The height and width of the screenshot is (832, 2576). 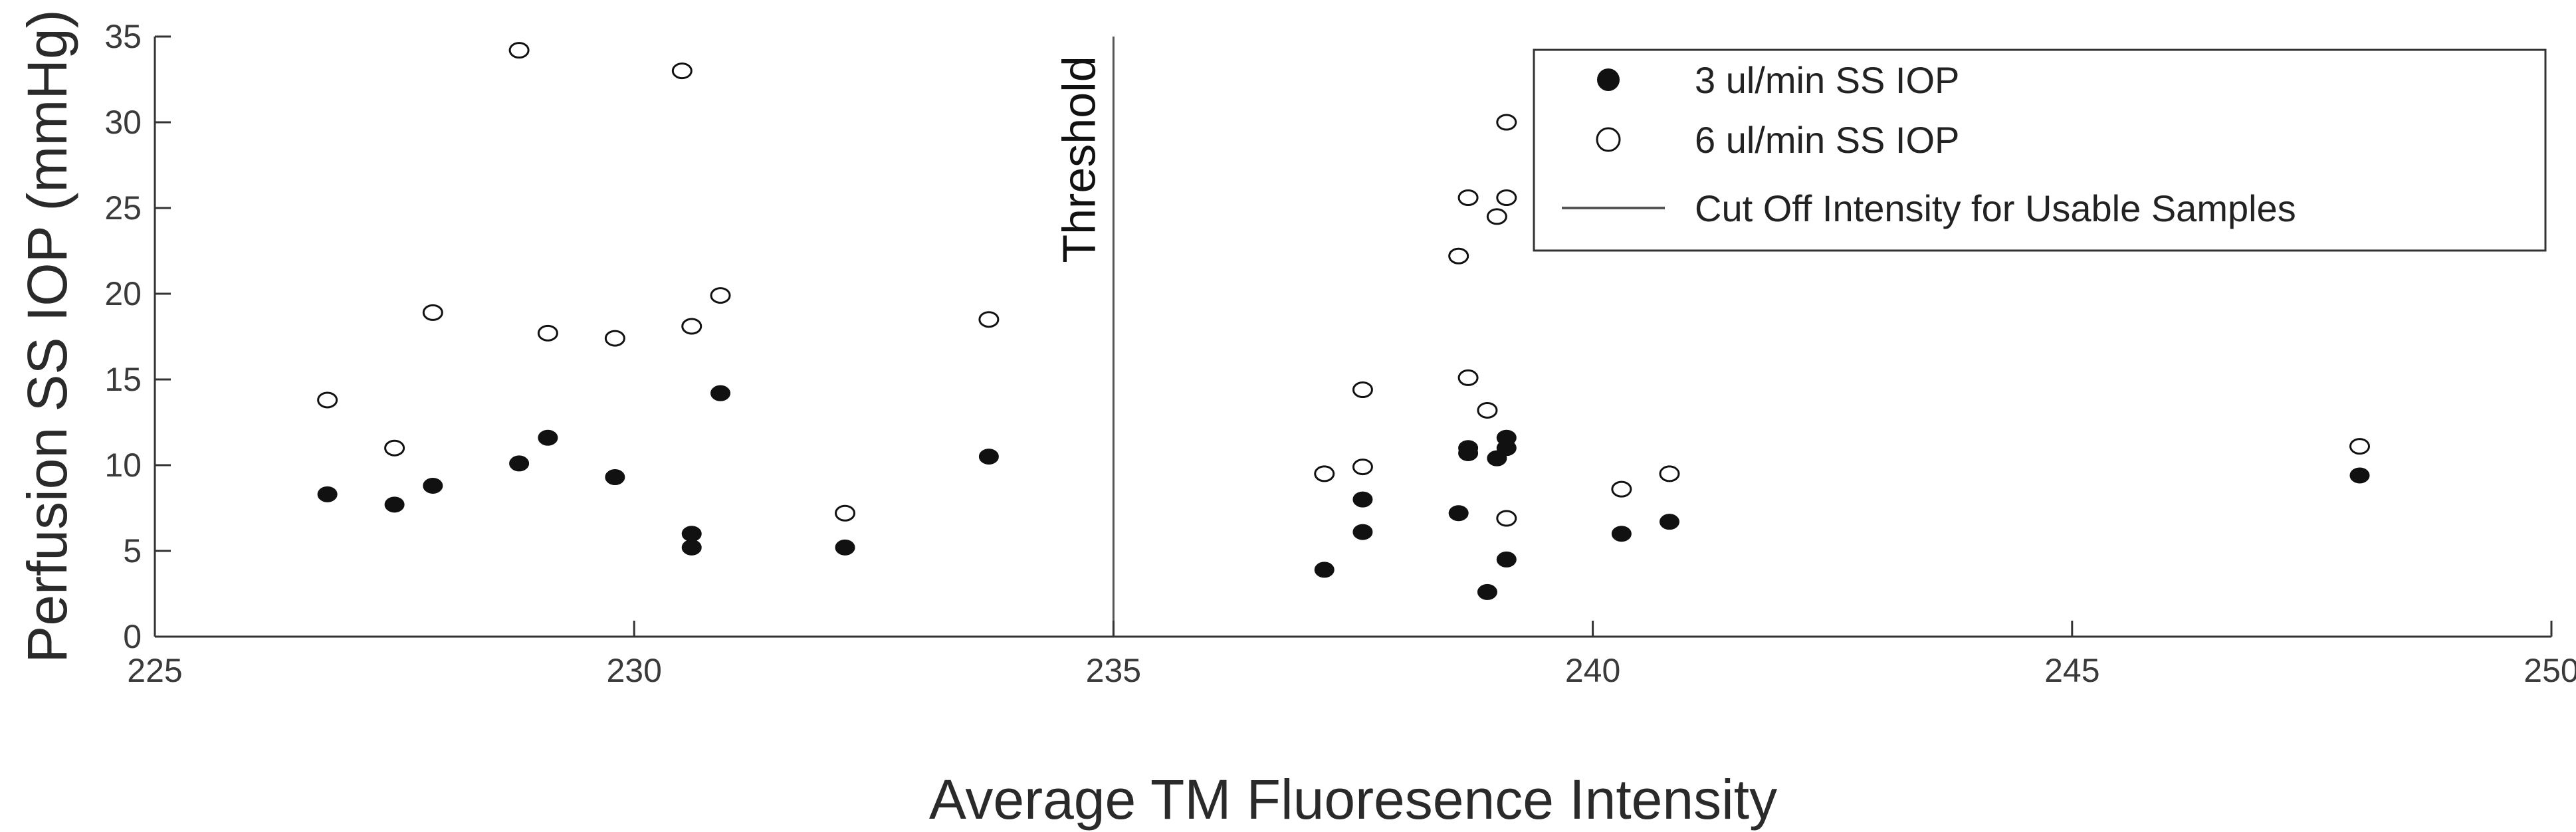 What do you see at coordinates (1351, 655) in the screenshot?
I see `x-axis: 225 230 235 240 245 250` at bounding box center [1351, 655].